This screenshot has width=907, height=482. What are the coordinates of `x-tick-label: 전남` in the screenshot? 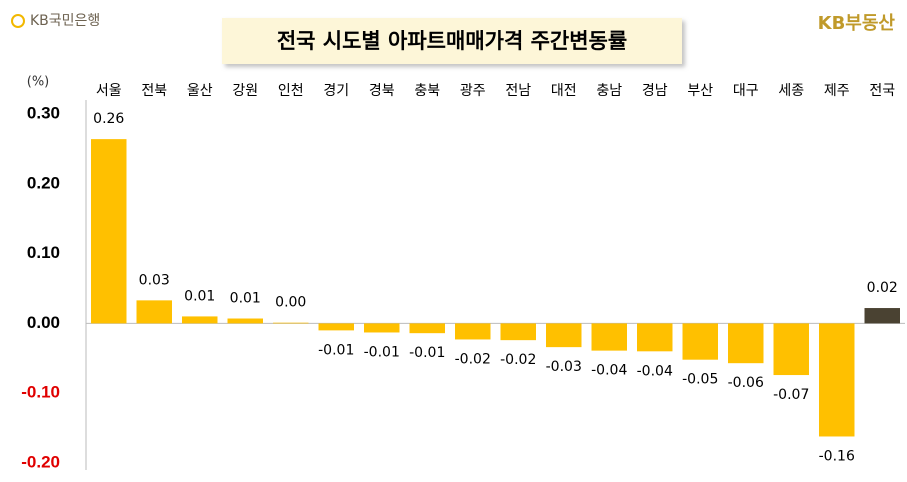 It's located at (518, 91).